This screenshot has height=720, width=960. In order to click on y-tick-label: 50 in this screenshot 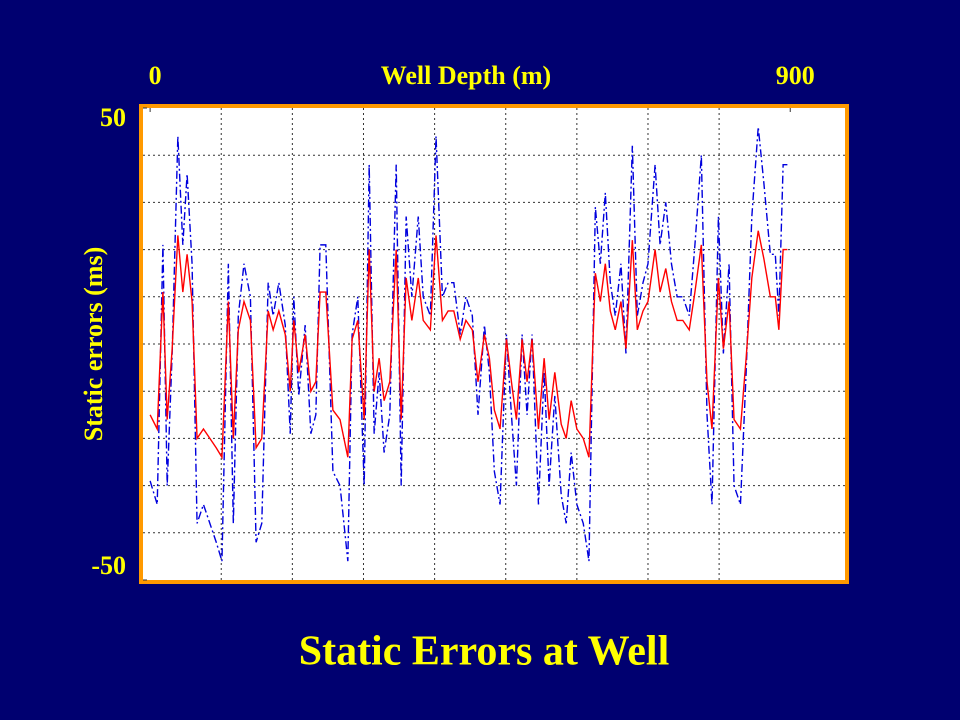, I will do `click(113, 117)`.